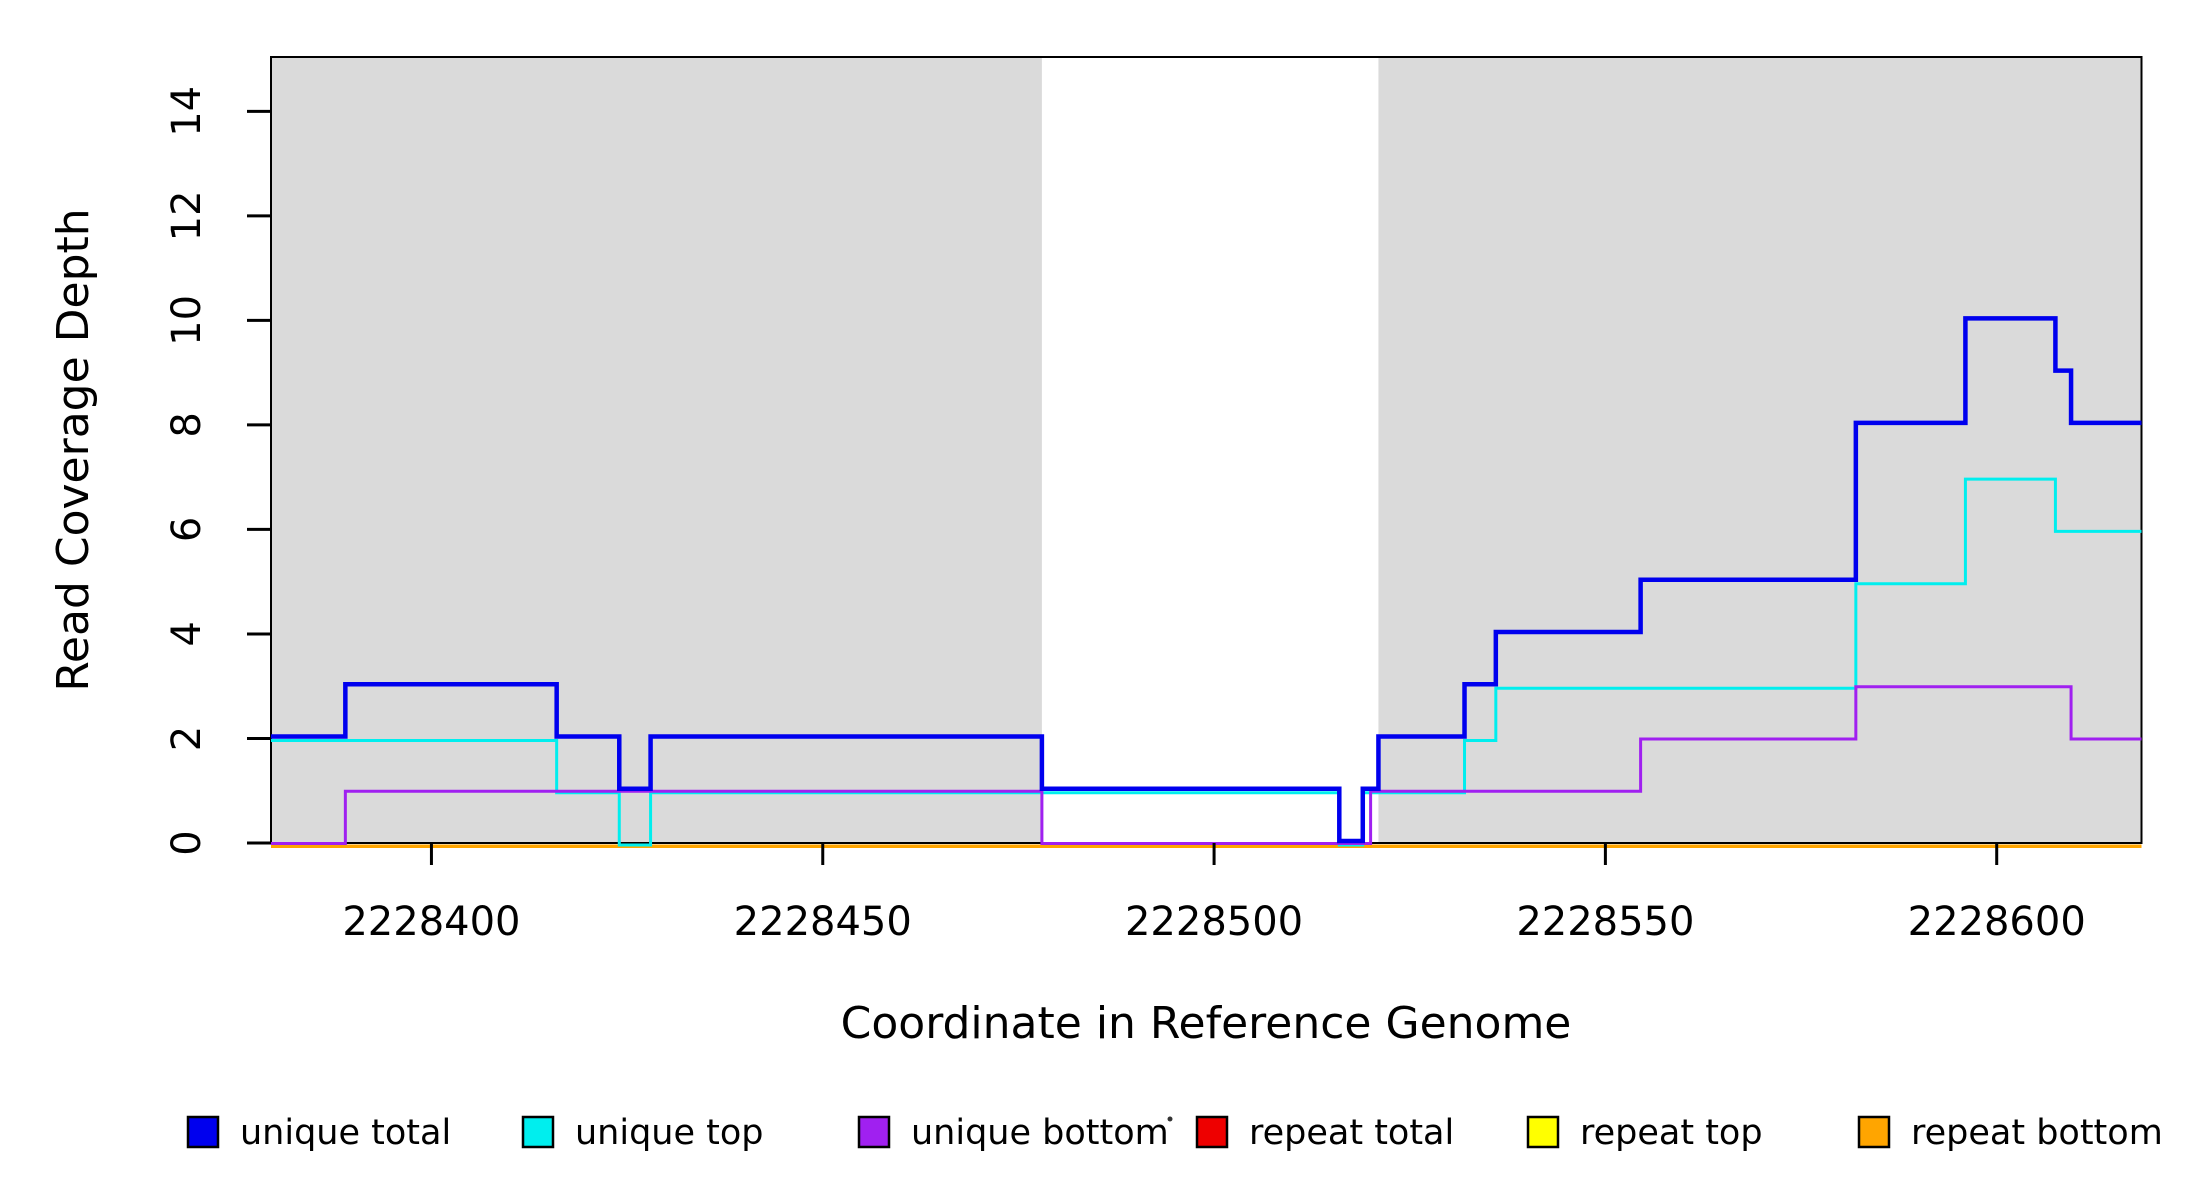 The image size is (2200, 1200). Describe the element at coordinates (1206, 1023) in the screenshot. I see `x-axis-title: Coordinate in Reference Genome` at that location.